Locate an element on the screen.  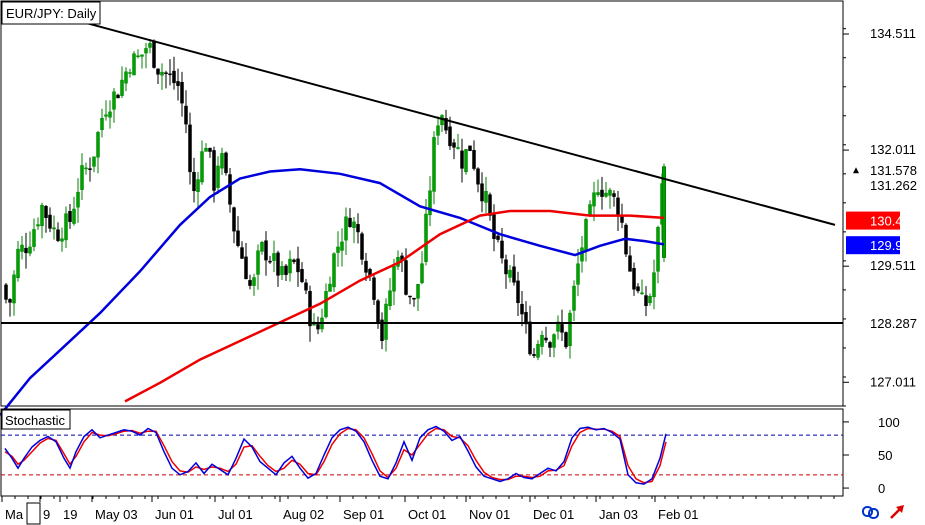
stochastic-label: Stochastic is located at coordinates (35, 420).